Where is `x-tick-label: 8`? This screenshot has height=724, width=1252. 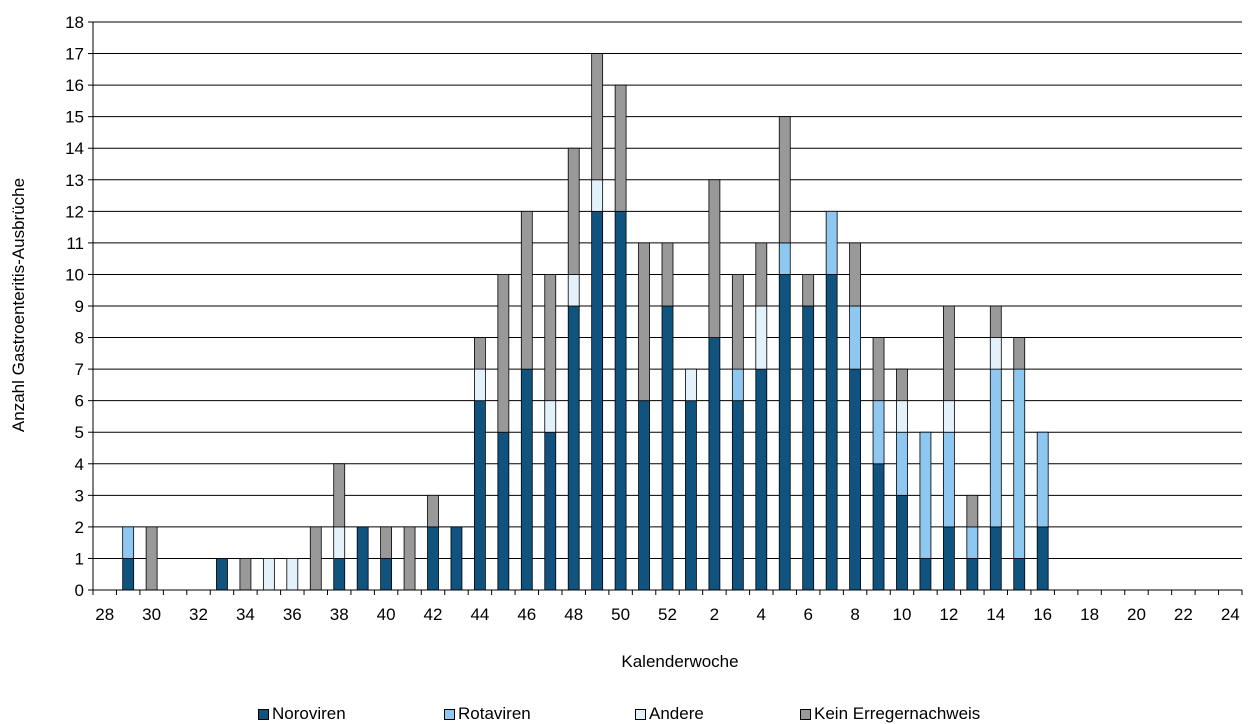
x-tick-label: 8 is located at coordinates (854, 614).